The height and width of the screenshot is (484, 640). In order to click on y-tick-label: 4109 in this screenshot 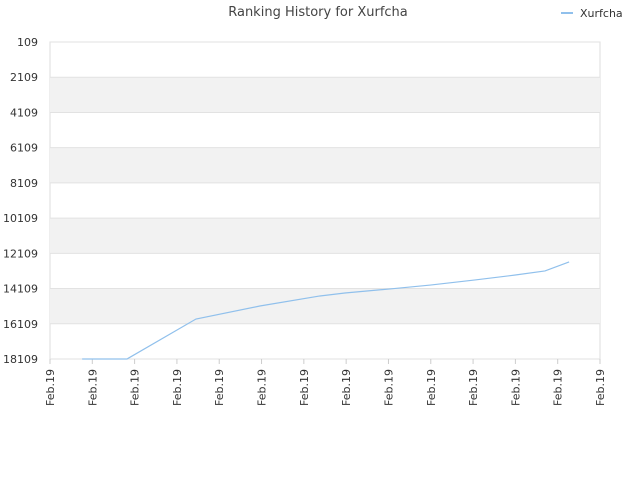, I will do `click(24, 112)`.